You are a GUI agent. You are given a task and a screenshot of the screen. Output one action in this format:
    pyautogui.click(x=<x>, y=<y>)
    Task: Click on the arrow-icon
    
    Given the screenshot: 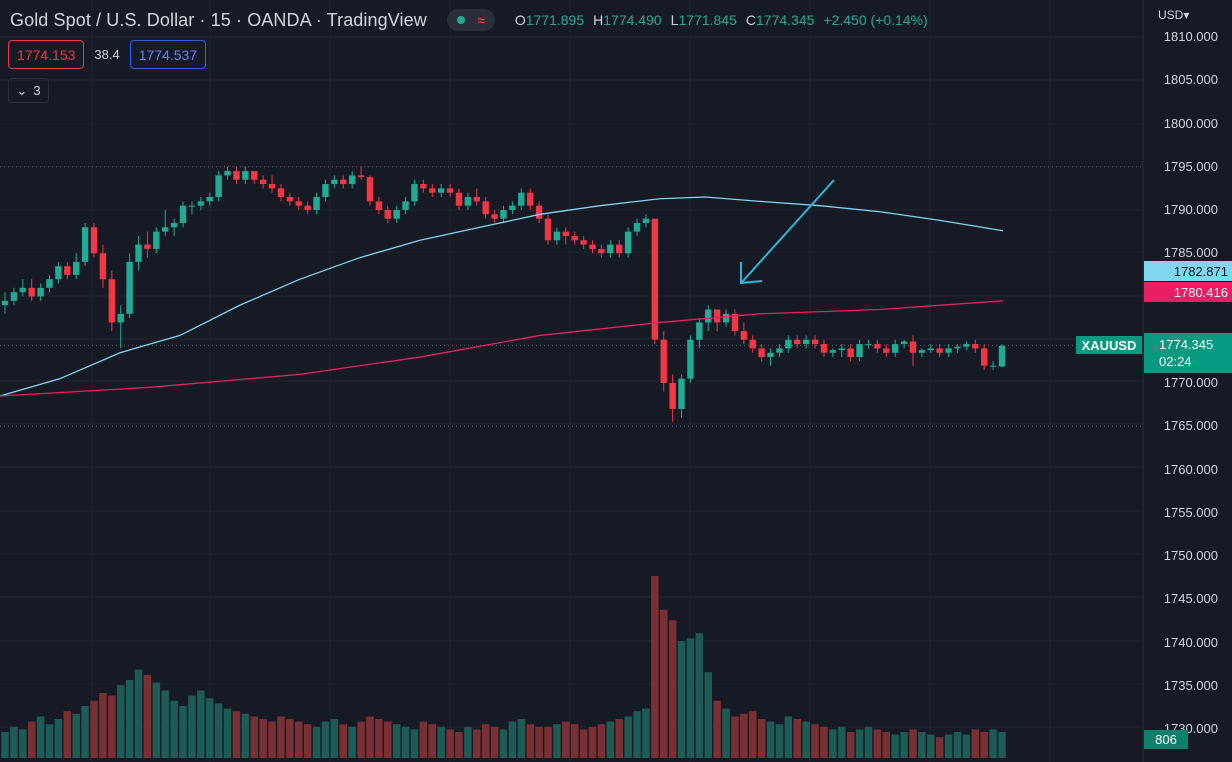 What is the action you would take?
    pyautogui.click(x=788, y=231)
    